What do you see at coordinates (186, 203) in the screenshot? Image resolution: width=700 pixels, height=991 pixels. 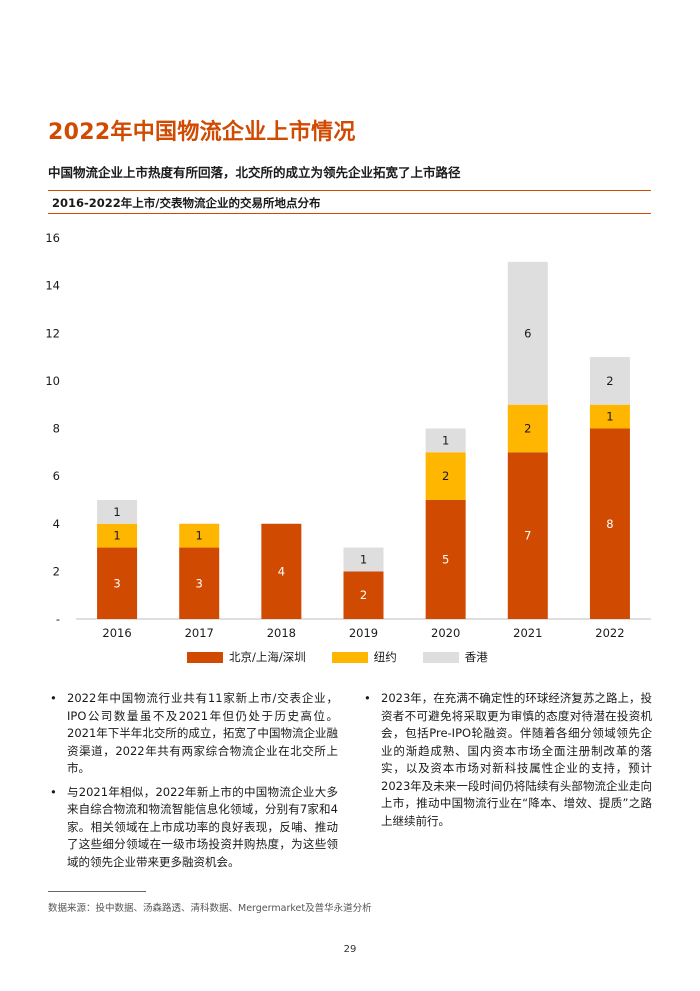 I see `chart-title: 2016-2022年上市/交表物流企业的交易所地点分布` at bounding box center [186, 203].